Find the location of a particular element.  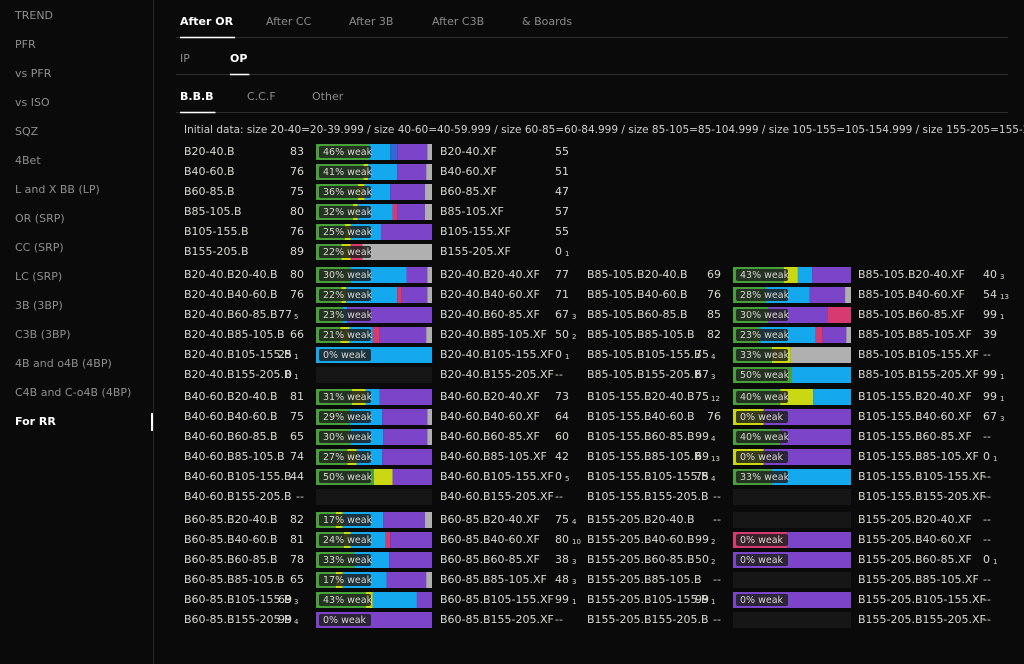

tab: B.B.B is located at coordinates (197, 96).